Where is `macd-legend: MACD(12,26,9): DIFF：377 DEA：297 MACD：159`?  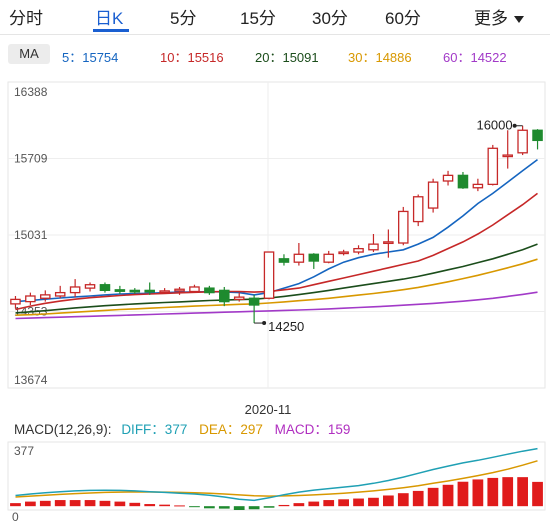
macd-legend: MACD(12,26,9): DIFF：377 DEA：297 MACD：159 is located at coordinates (182, 429).